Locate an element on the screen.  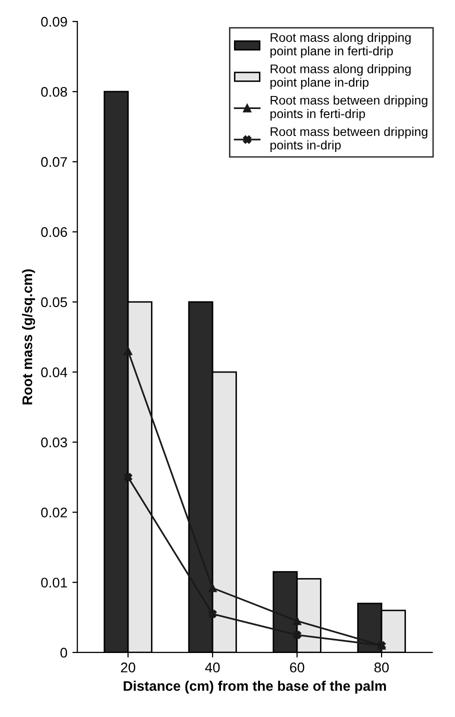
y-tick-label: 0 is located at coordinates (64, 653).